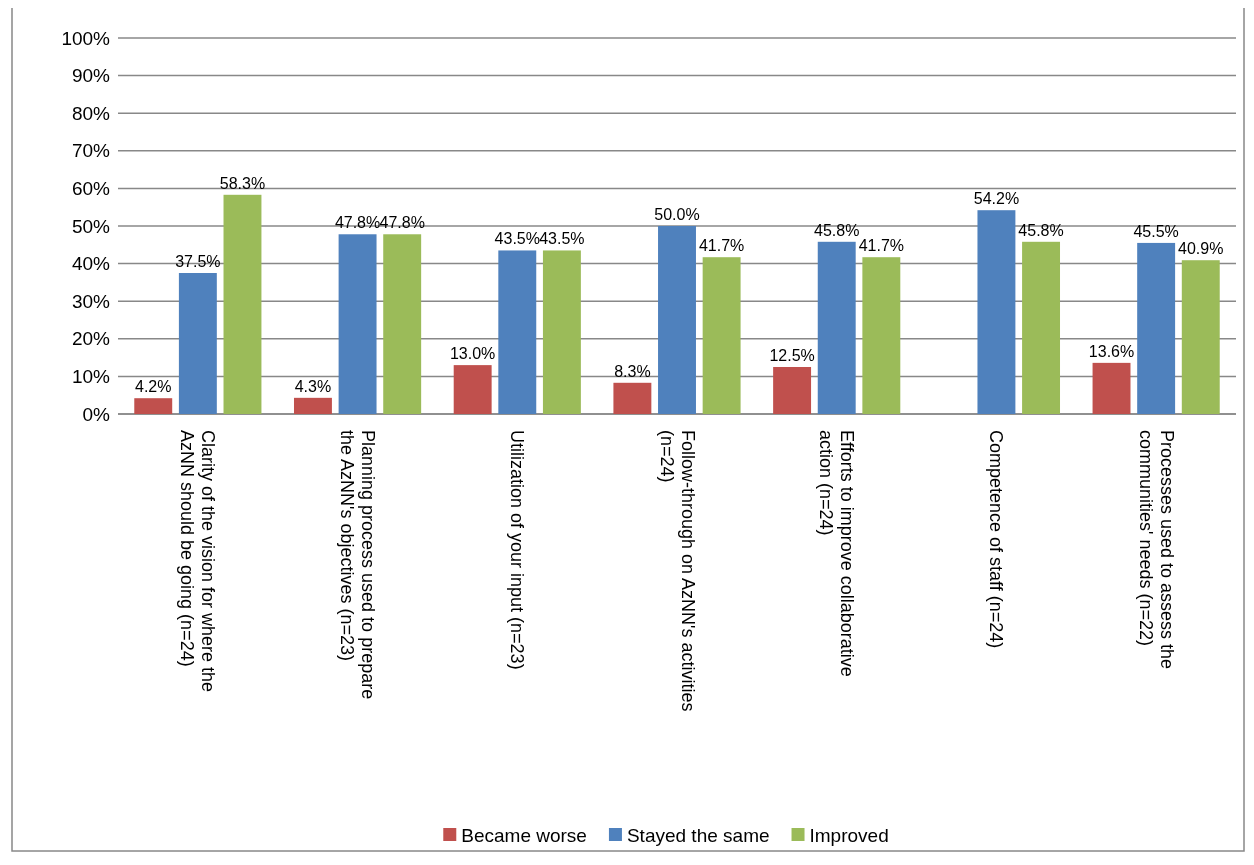  I want to click on legend-label: Stayed the same, so click(698, 835).